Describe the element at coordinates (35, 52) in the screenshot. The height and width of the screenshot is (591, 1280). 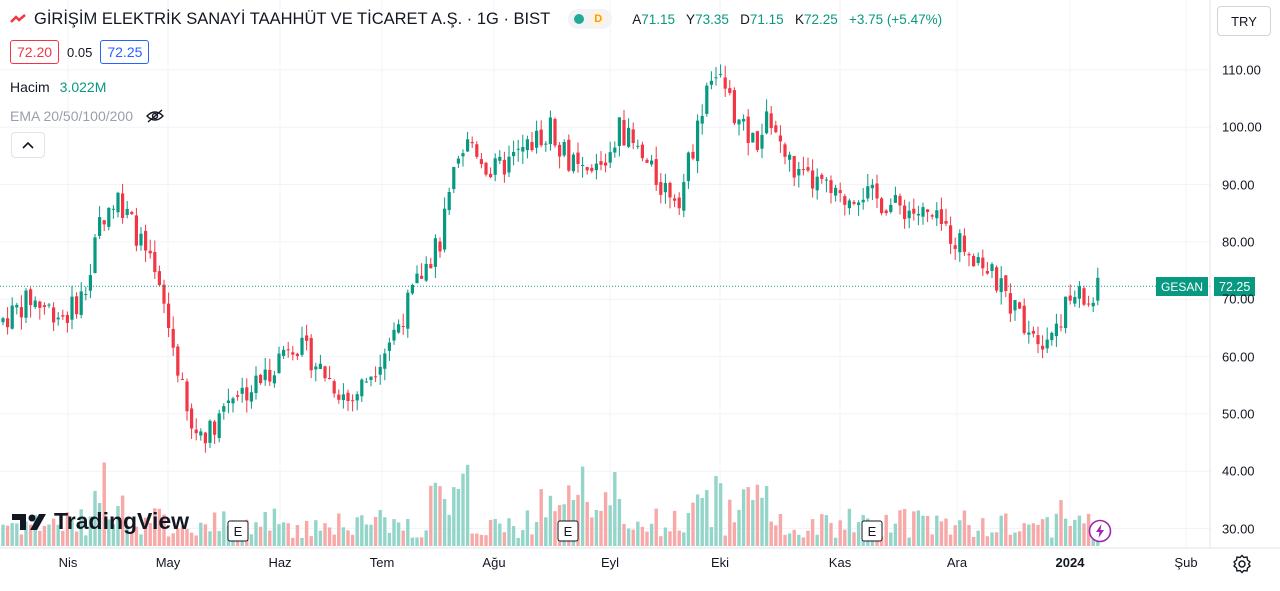
I see `sell-price-button: 72.20` at that location.